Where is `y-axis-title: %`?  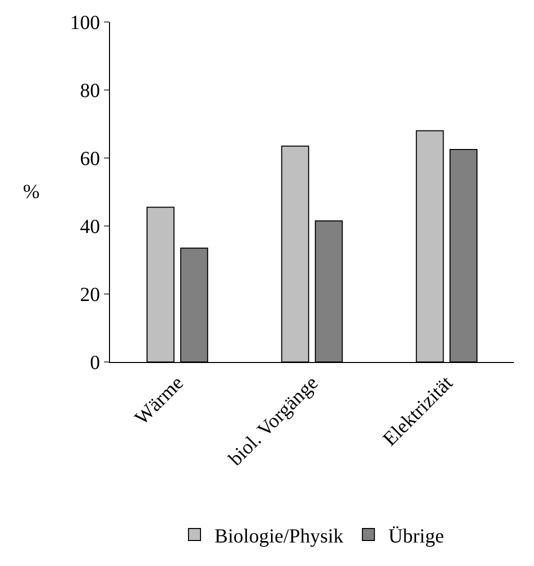
y-axis-title: % is located at coordinates (31, 192).